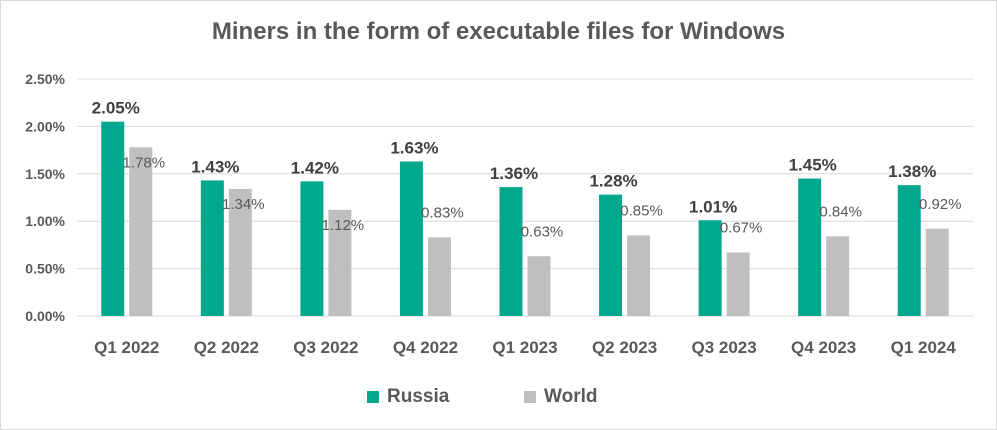 The width and height of the screenshot is (997, 430). Describe the element at coordinates (498, 398) in the screenshot. I see `legend: Russia World` at that location.